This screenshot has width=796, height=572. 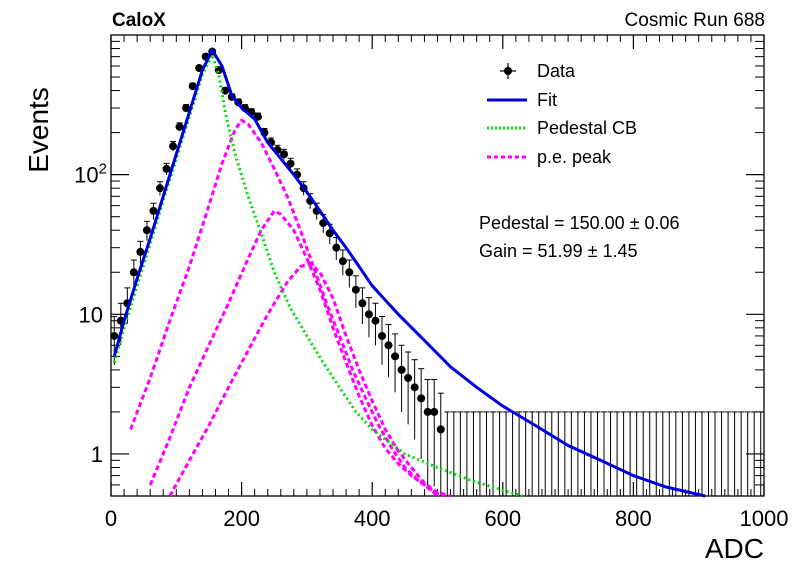 I want to click on legend-entry-pedestal: Pedestal CB, so click(x=562, y=128).